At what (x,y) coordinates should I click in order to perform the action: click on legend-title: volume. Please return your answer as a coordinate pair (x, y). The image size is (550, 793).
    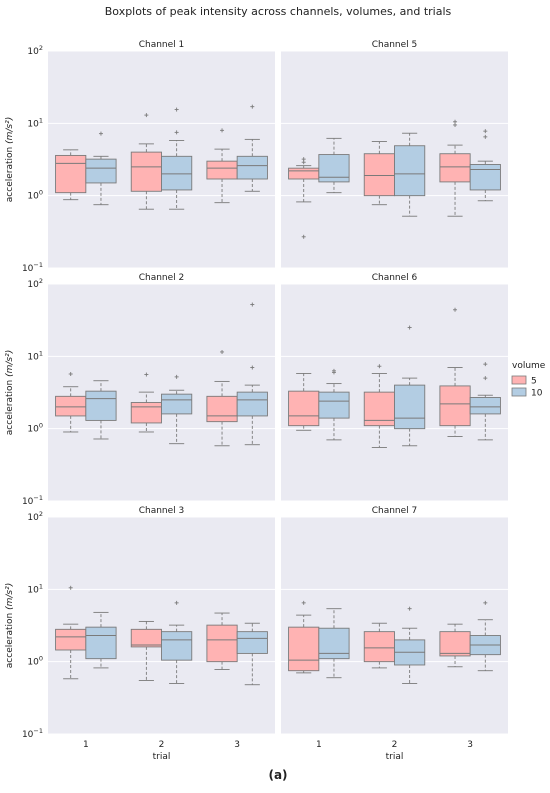
    Looking at the image, I should click on (529, 366).